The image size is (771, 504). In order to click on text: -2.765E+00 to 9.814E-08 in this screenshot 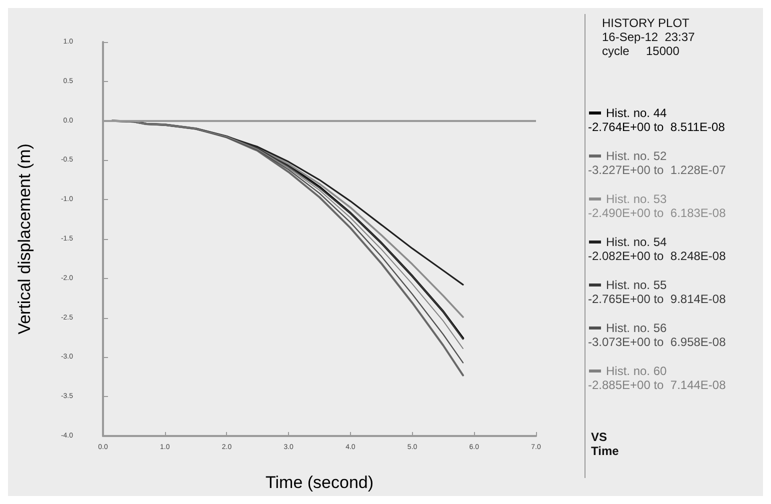, I will do `click(657, 299)`.